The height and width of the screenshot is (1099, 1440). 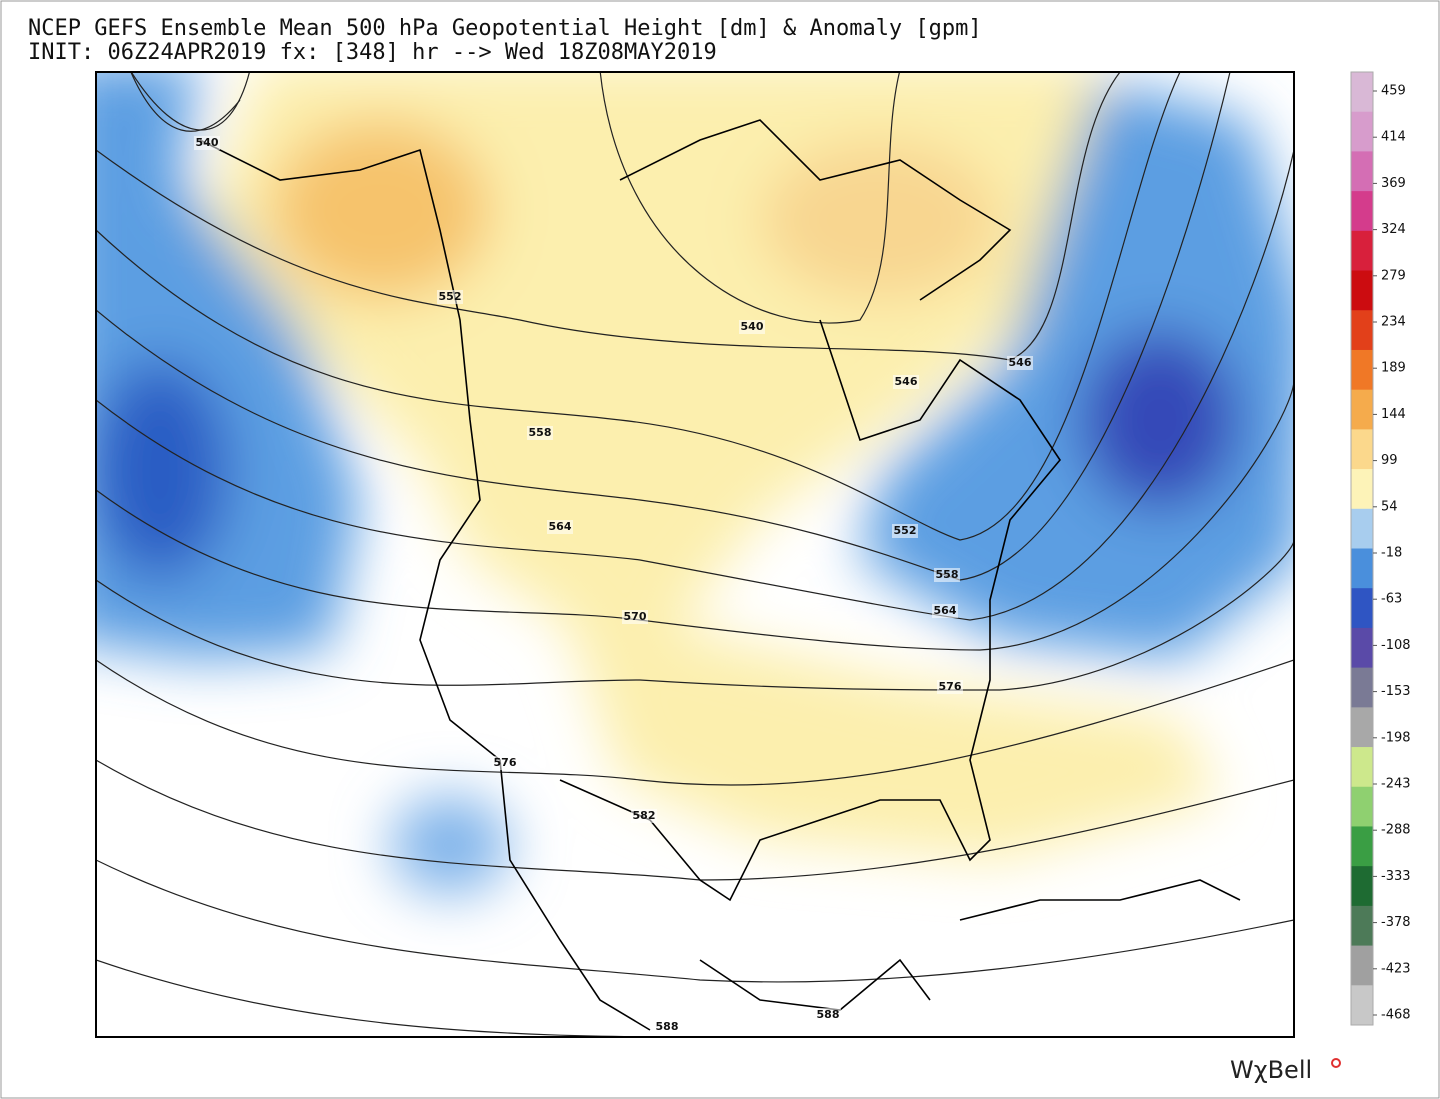 I want to click on colorbar-tick-label: 414, so click(x=1393, y=137).